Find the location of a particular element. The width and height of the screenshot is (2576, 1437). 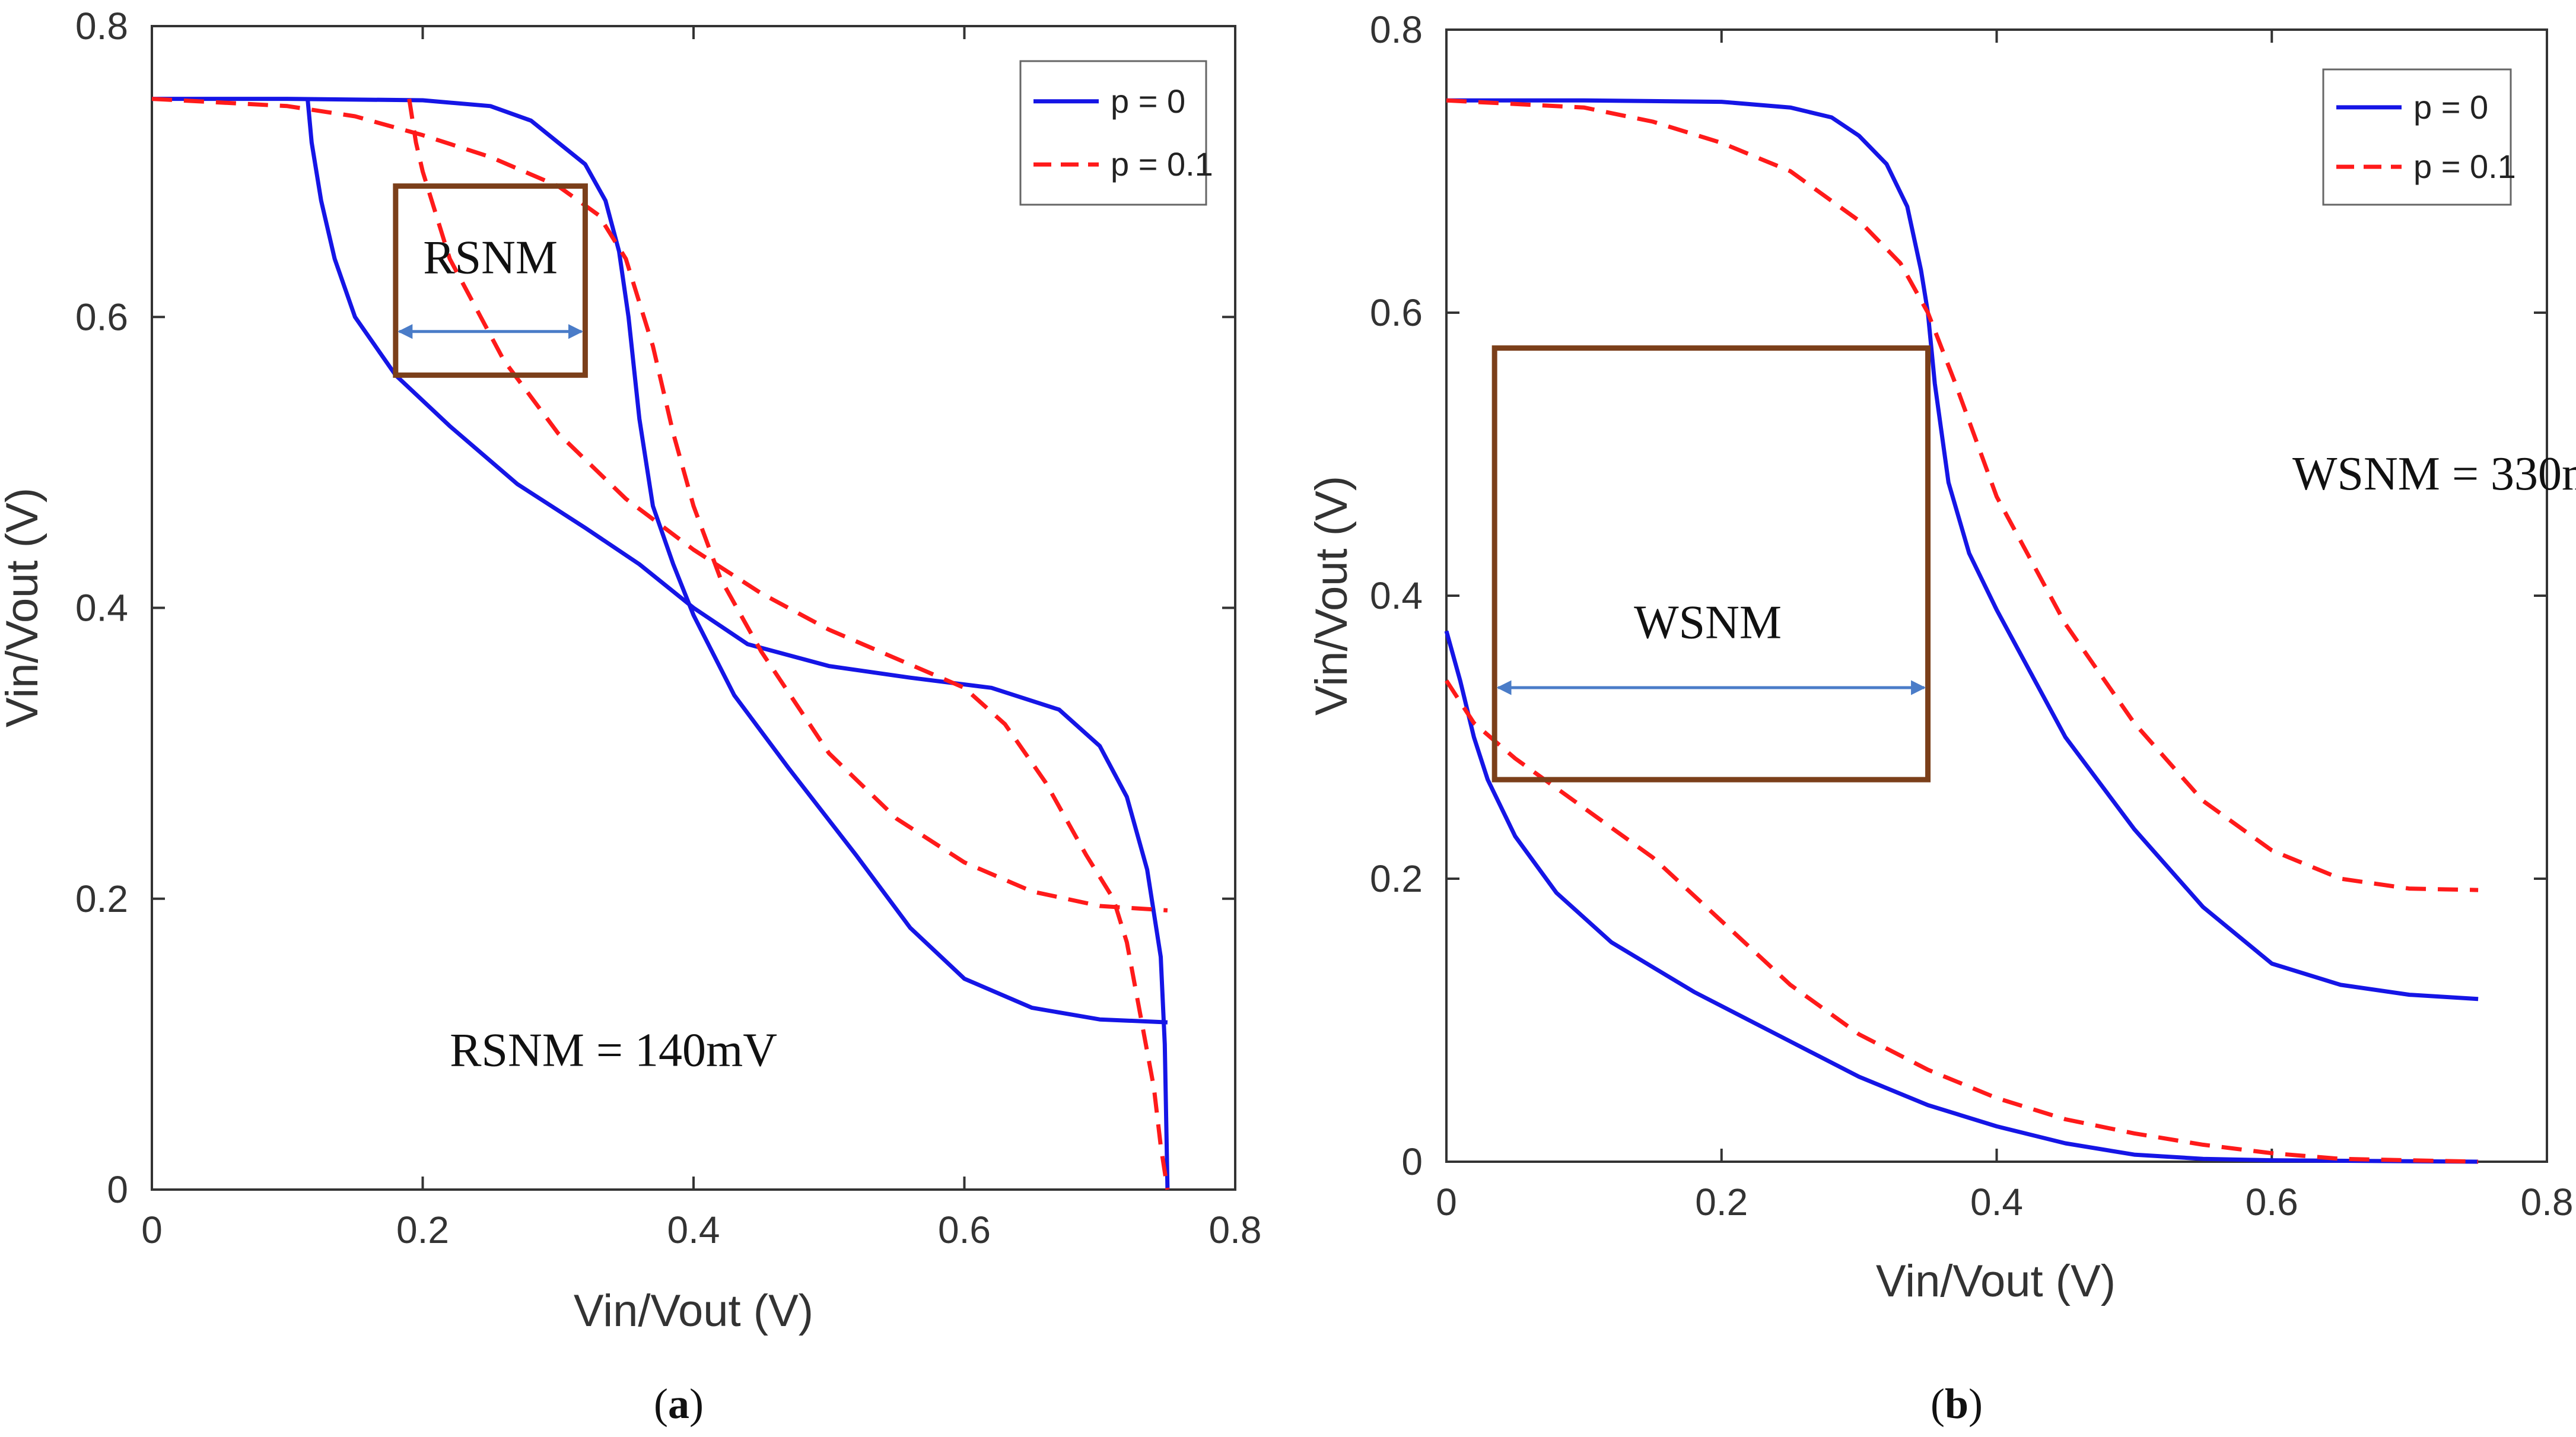

snm-box-label: RSNM is located at coordinates (490, 258).